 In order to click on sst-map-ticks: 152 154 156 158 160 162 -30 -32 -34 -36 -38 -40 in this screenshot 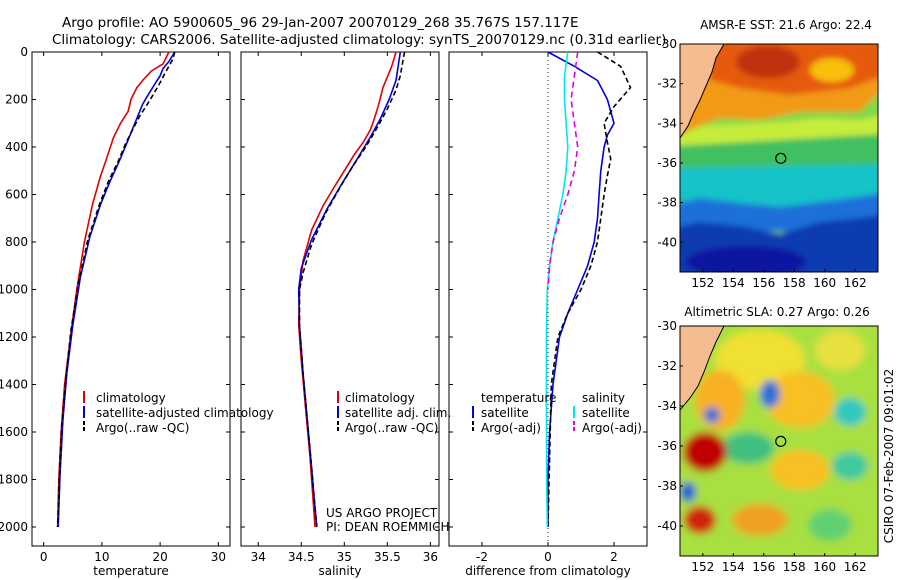, I will do `click(761, 163)`.